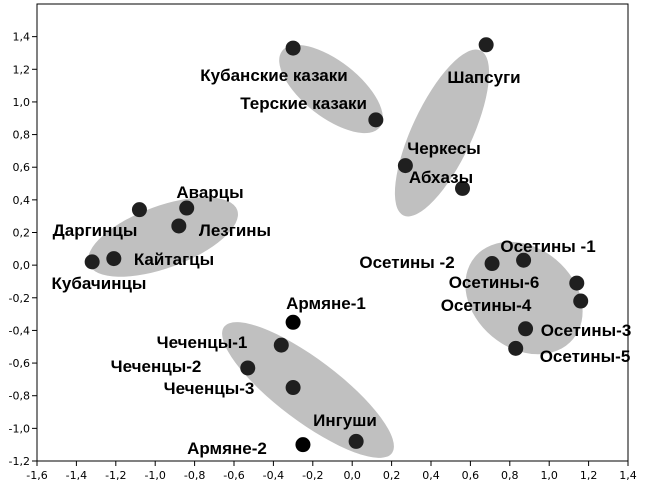  I want to click on y-tick-label: -0,2, so click(19, 298).